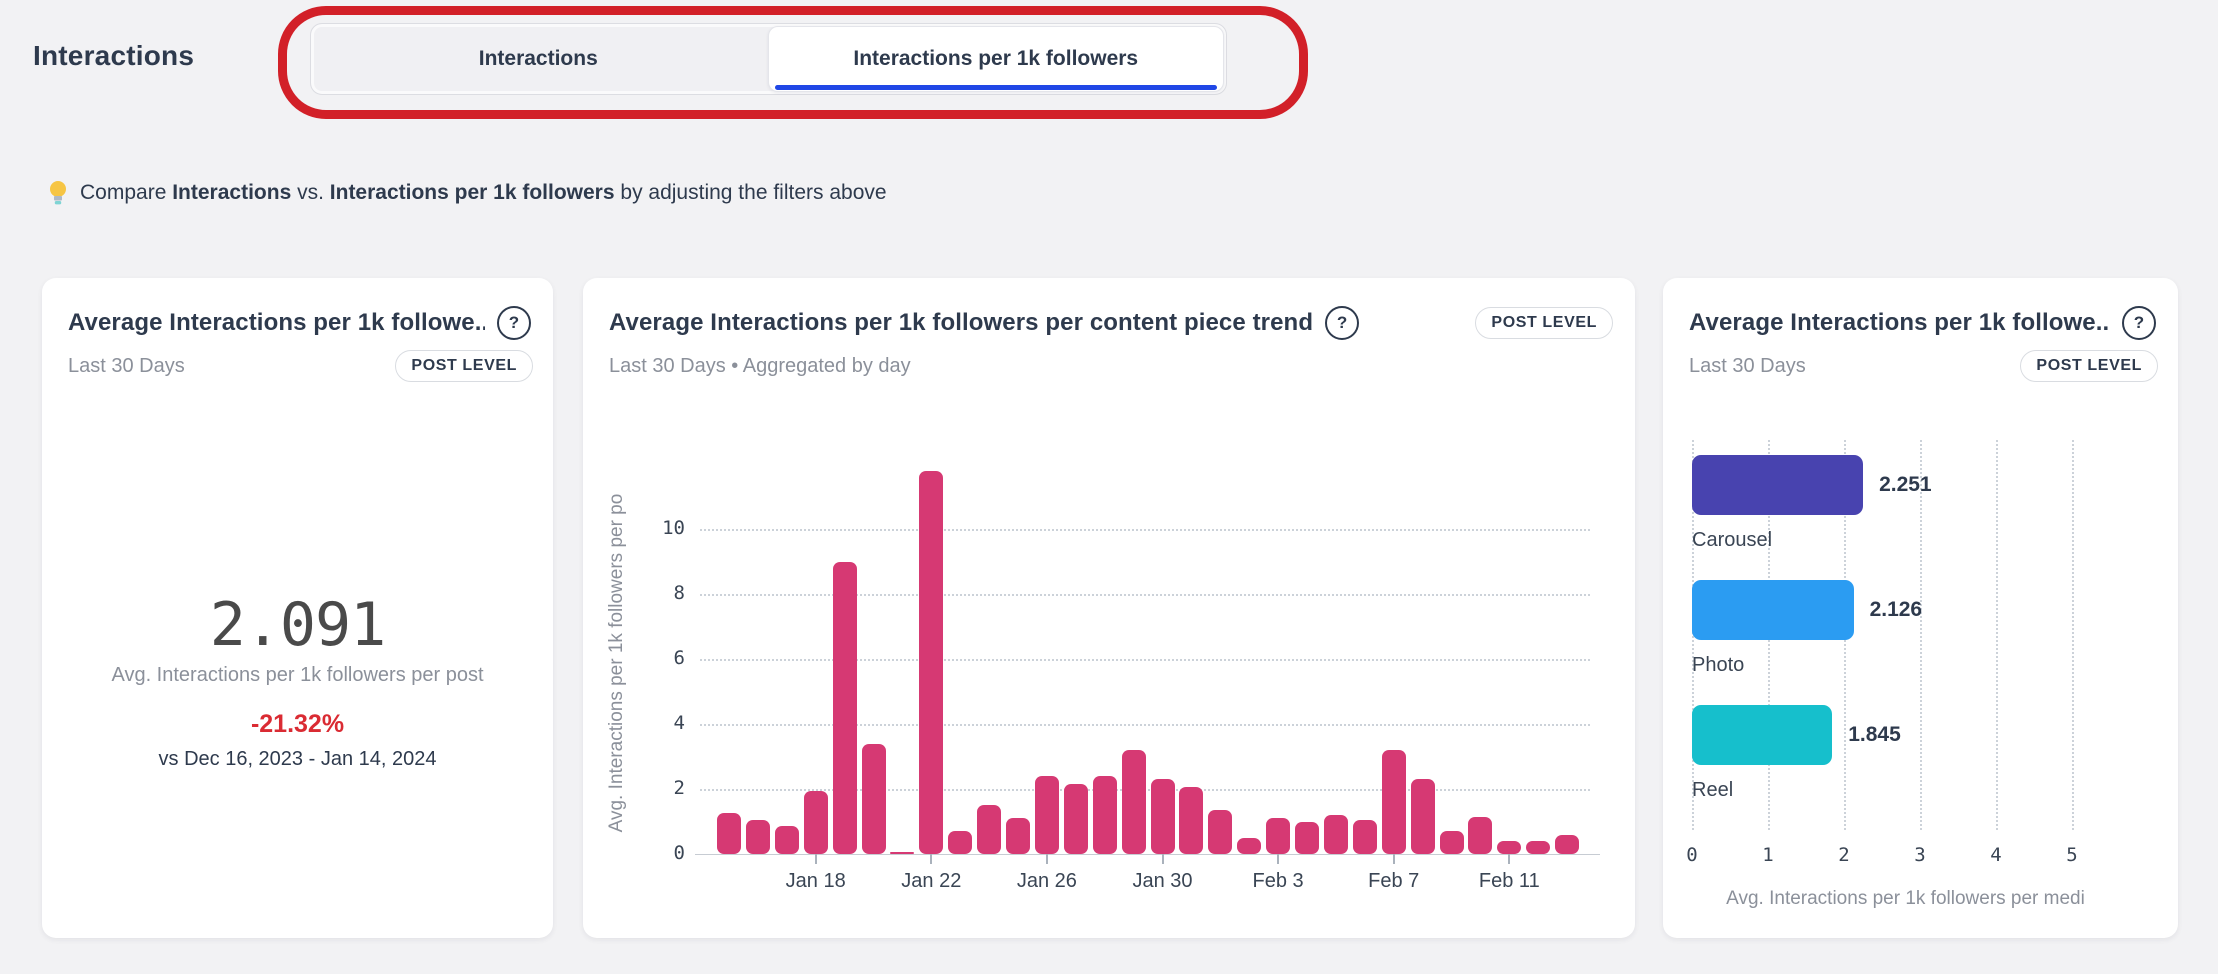 This screenshot has width=2218, height=974. What do you see at coordinates (931, 881) in the screenshot?
I see `x-tick-label: Jan 22` at bounding box center [931, 881].